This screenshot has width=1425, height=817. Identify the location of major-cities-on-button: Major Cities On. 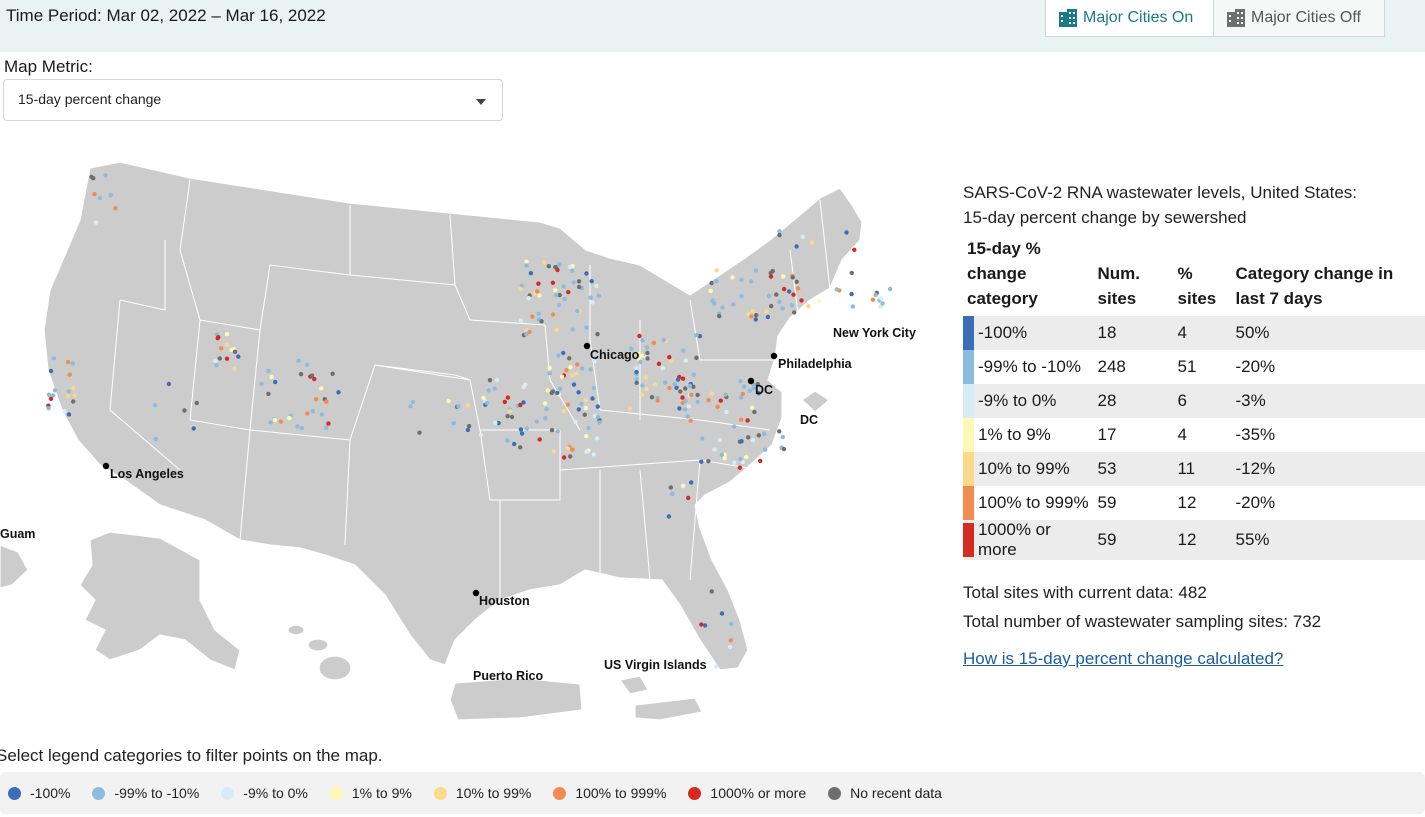
(1130, 18).